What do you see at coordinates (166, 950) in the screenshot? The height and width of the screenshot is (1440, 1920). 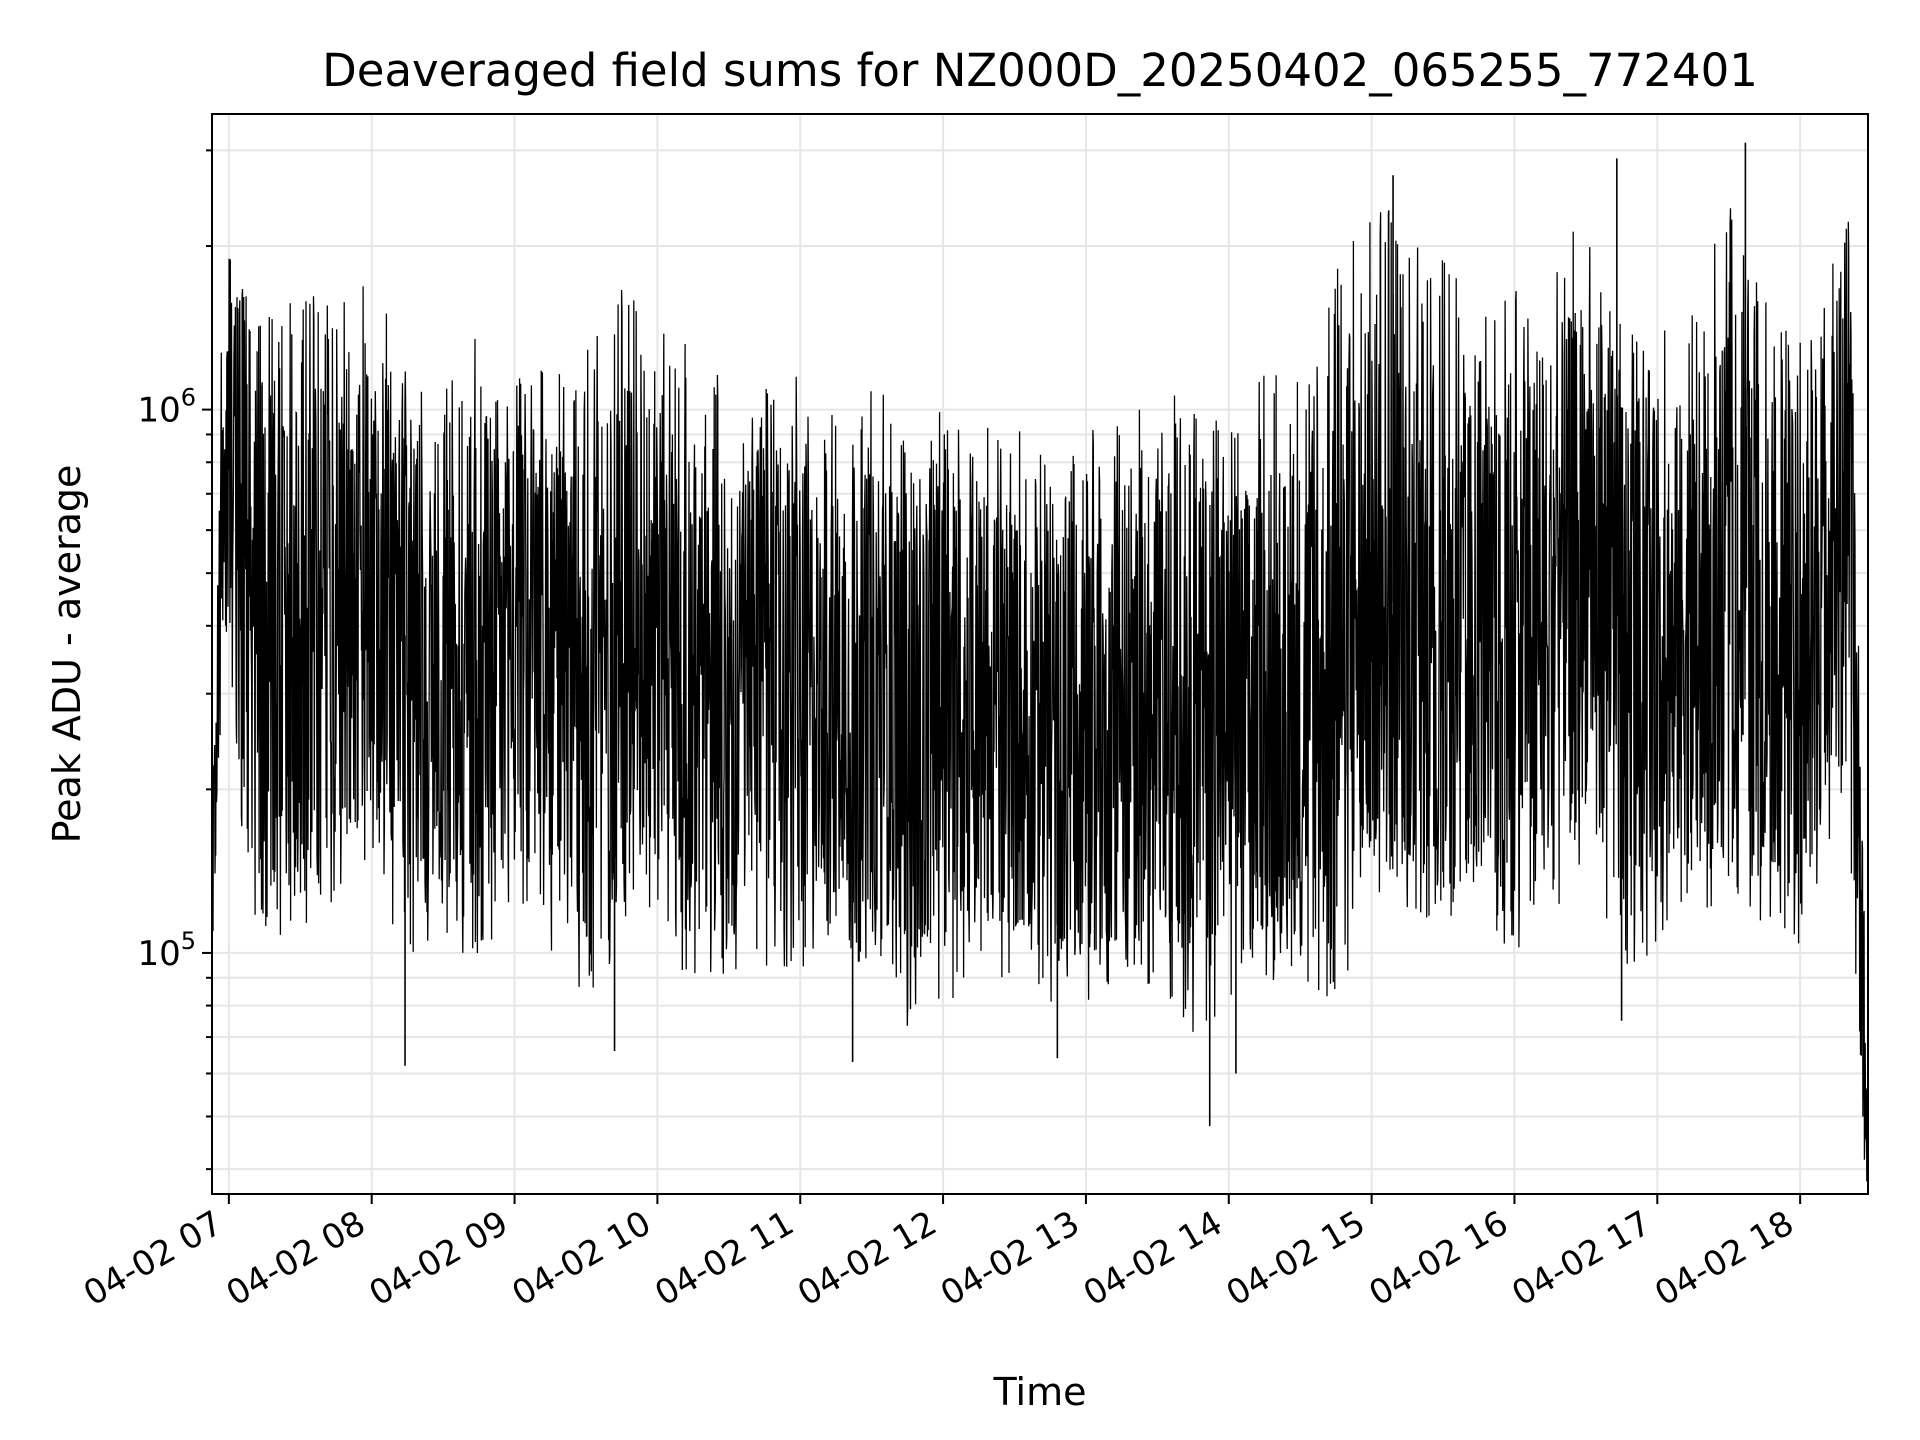 I see `y-tick-label: 10⁵` at bounding box center [166, 950].